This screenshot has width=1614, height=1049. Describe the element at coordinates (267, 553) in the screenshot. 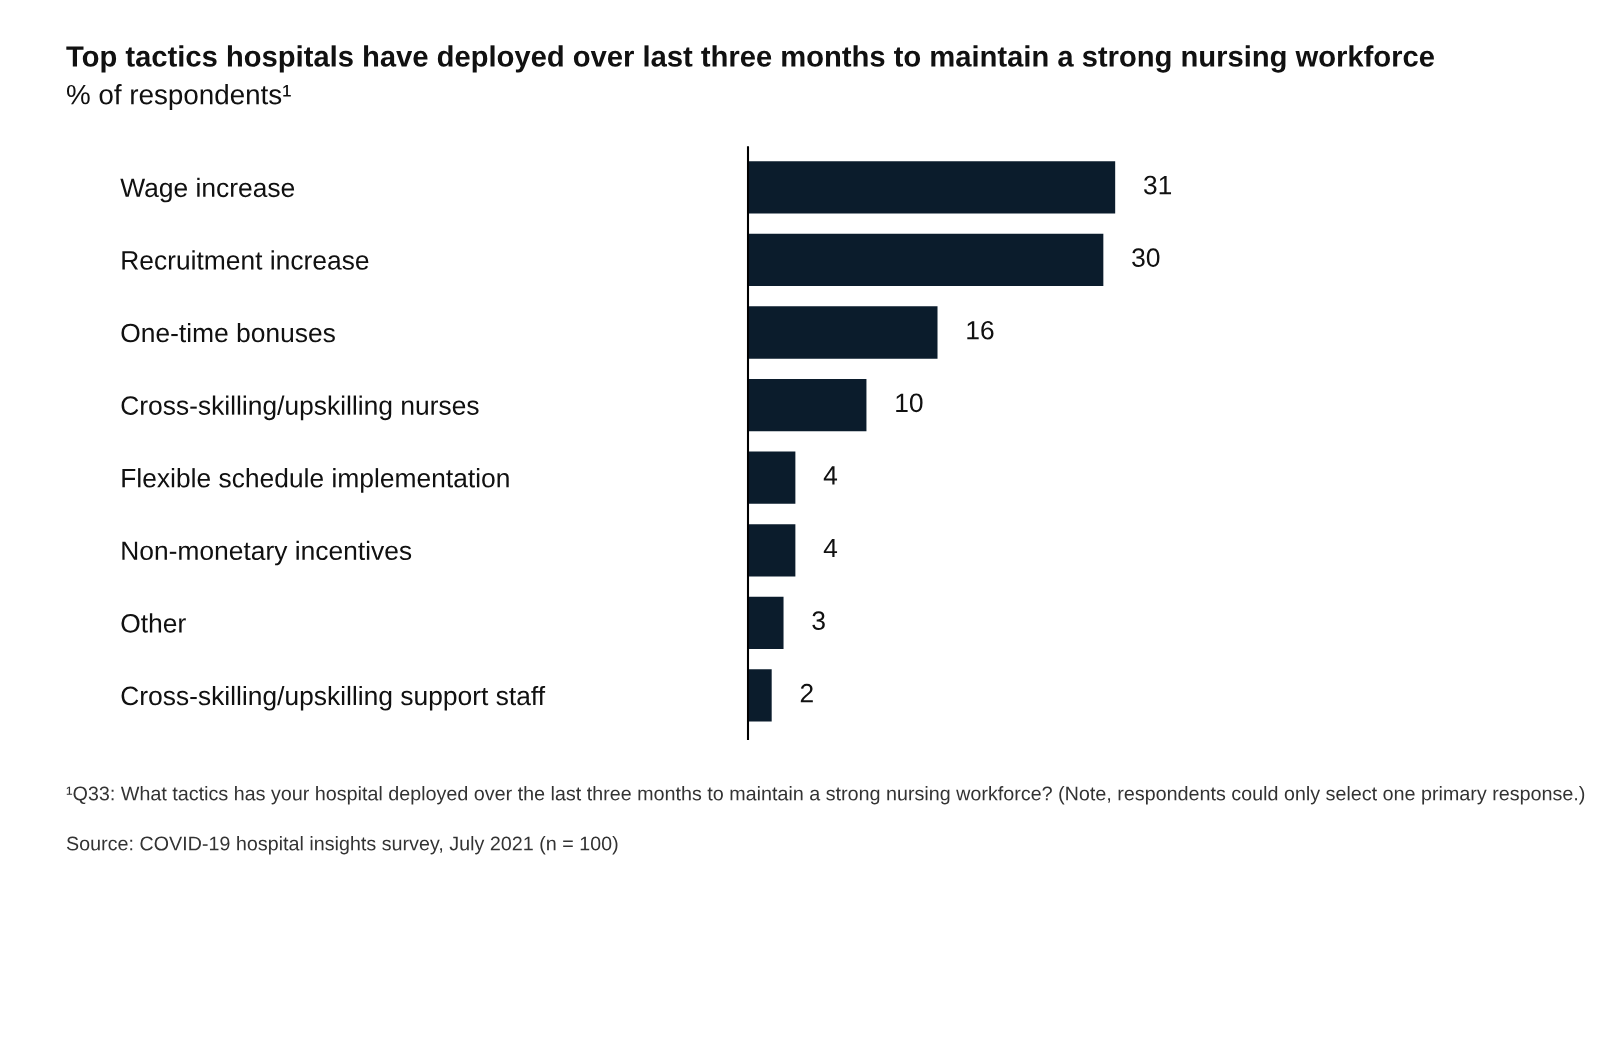

I see `y-tick-label: Non-monetary incentives` at that location.